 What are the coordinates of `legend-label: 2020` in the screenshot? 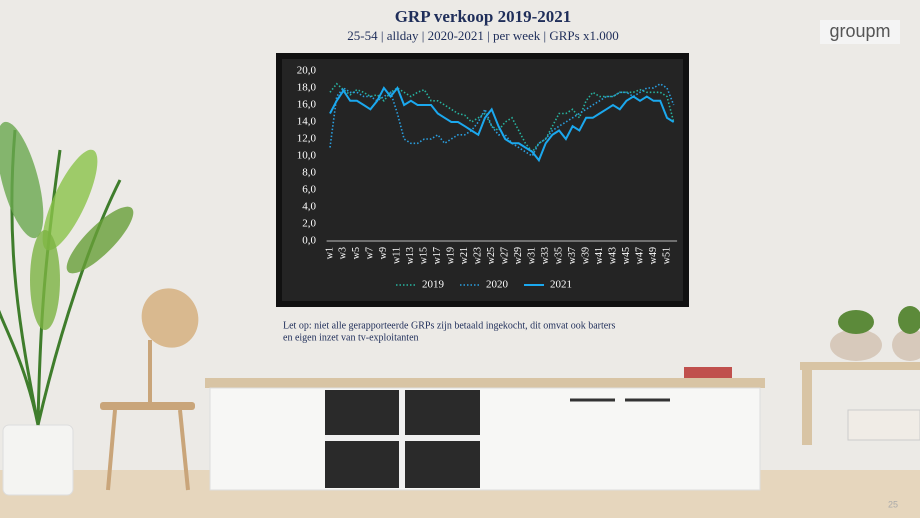 It's located at (497, 285).